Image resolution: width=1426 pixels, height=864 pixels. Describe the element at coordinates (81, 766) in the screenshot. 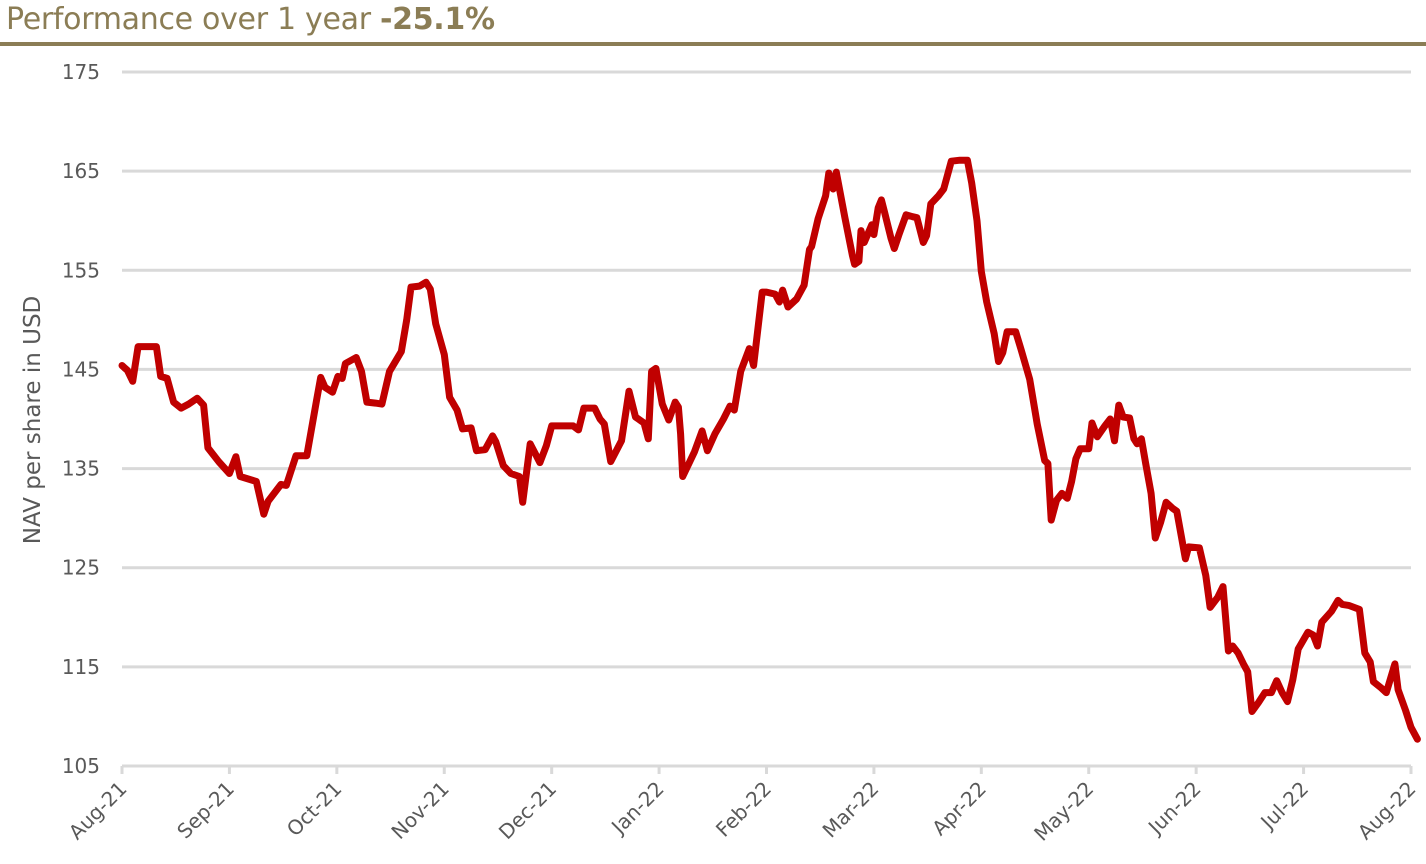

I see `y-tick-label: 105` at that location.